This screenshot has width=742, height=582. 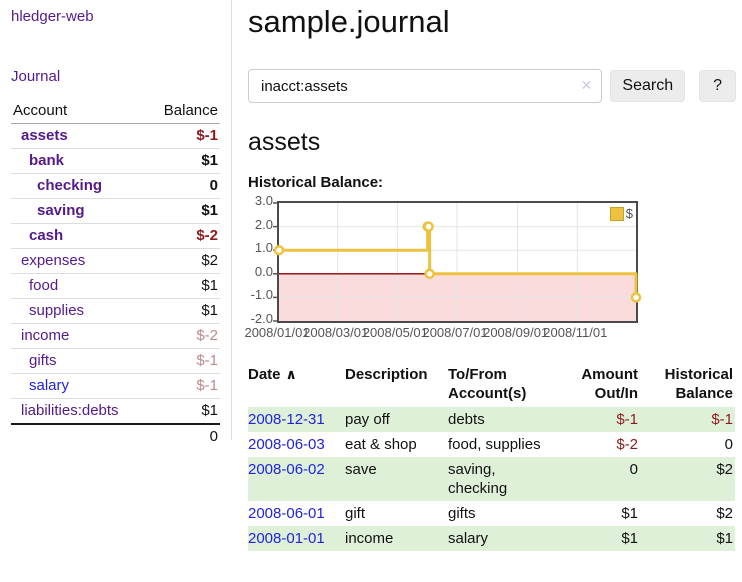 What do you see at coordinates (70, 410) in the screenshot?
I see `account-link: liabilities:debts` at bounding box center [70, 410].